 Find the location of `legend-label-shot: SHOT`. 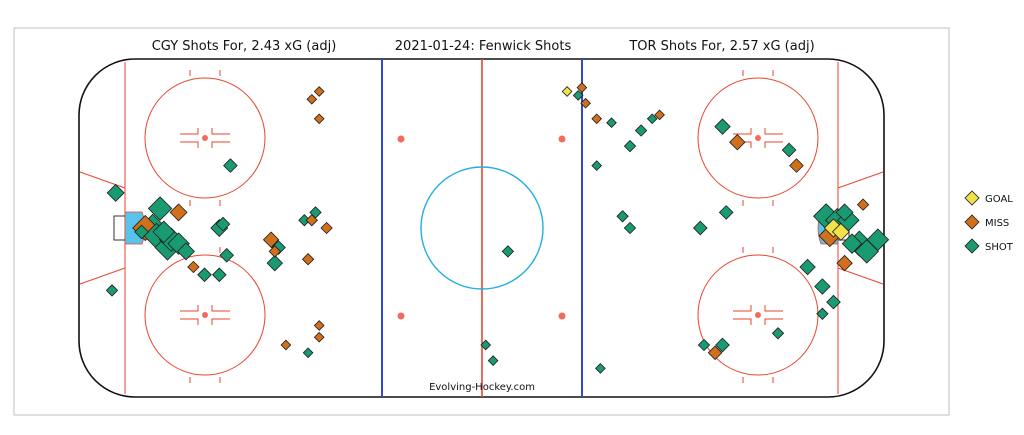

legend-label-shot: SHOT is located at coordinates (999, 247).